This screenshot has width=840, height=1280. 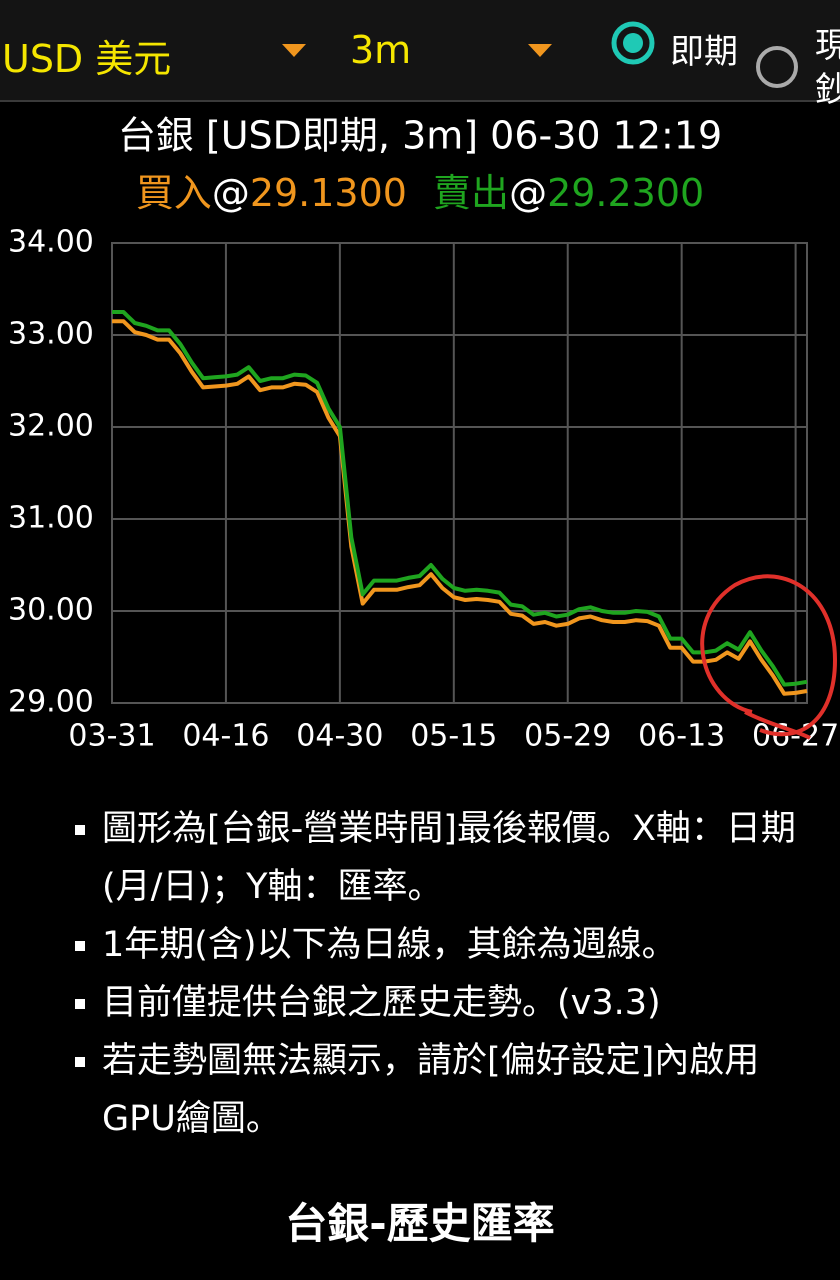 I want to click on quote-price: 29.1300, so click(x=328, y=193).